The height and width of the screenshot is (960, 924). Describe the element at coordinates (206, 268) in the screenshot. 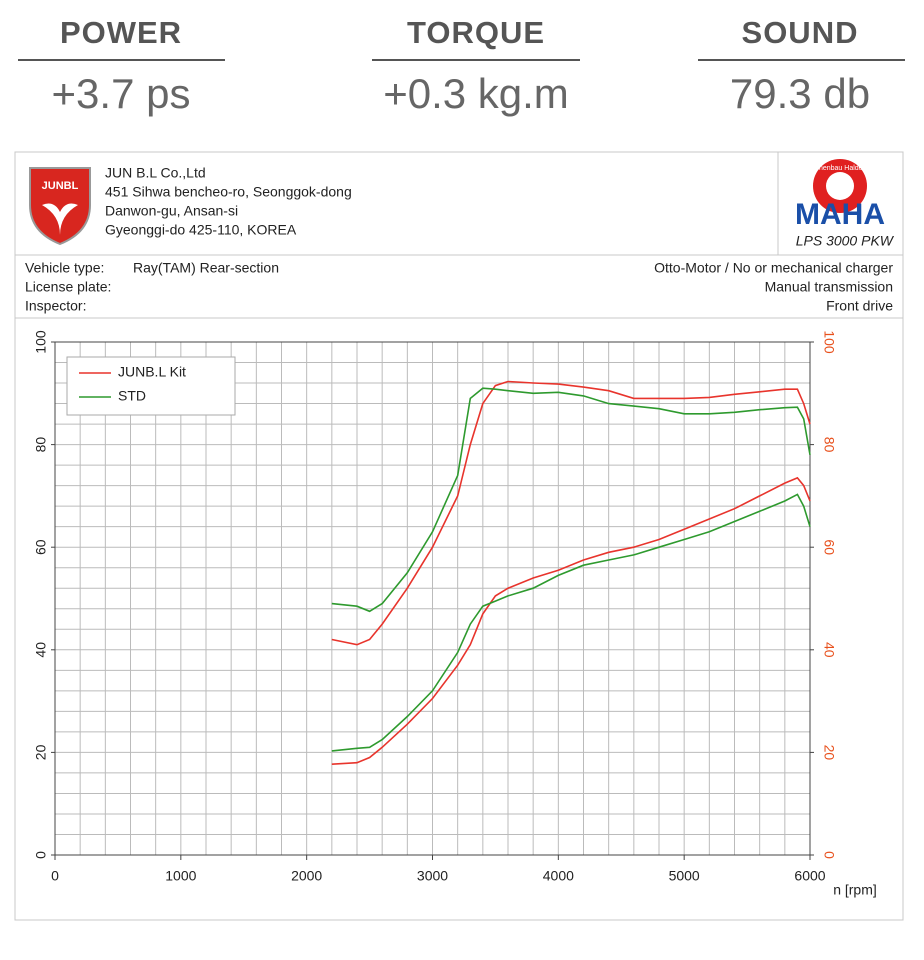

I see `info-value: Ray(TAM) Rear-section` at that location.